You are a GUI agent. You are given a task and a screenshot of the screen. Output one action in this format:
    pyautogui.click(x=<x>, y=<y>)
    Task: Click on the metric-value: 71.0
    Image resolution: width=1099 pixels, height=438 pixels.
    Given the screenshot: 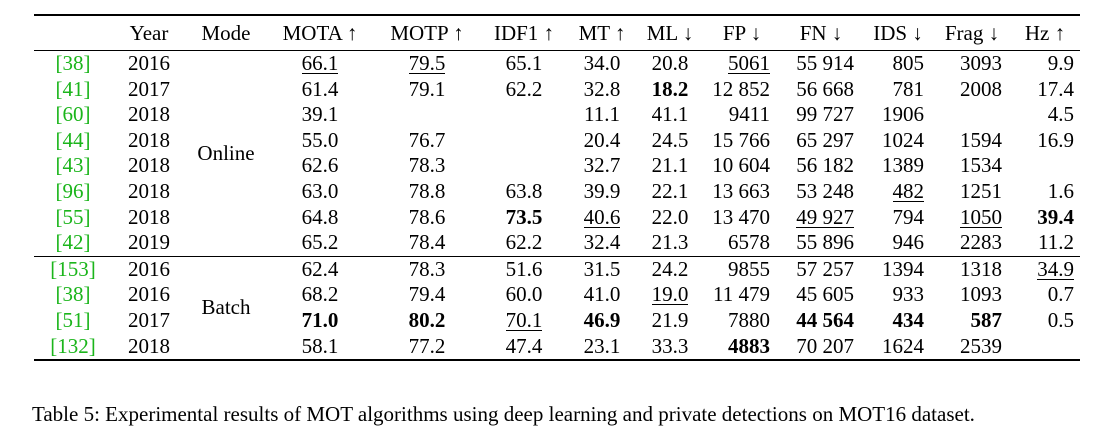 What is the action you would take?
    pyautogui.click(x=320, y=319)
    